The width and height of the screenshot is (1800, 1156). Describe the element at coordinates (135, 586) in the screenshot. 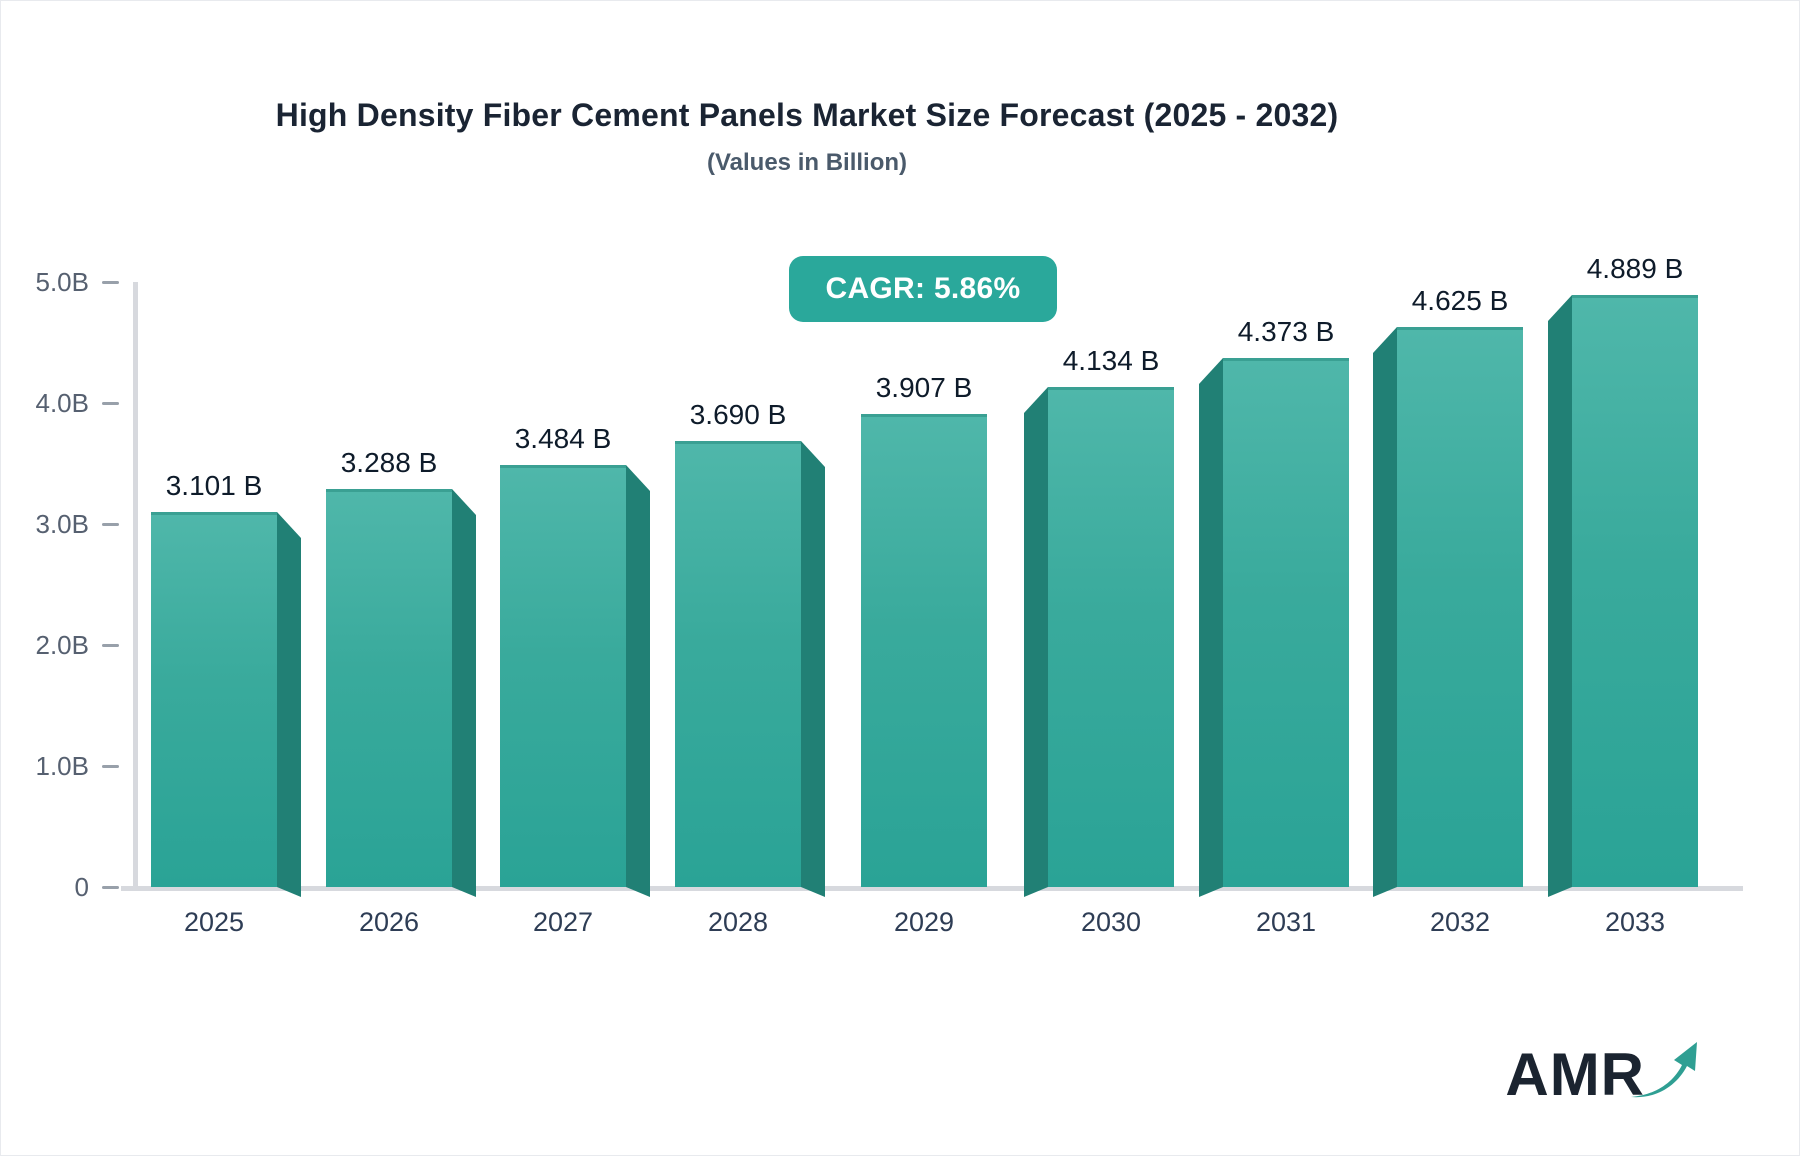

I see `y-axis-line` at that location.